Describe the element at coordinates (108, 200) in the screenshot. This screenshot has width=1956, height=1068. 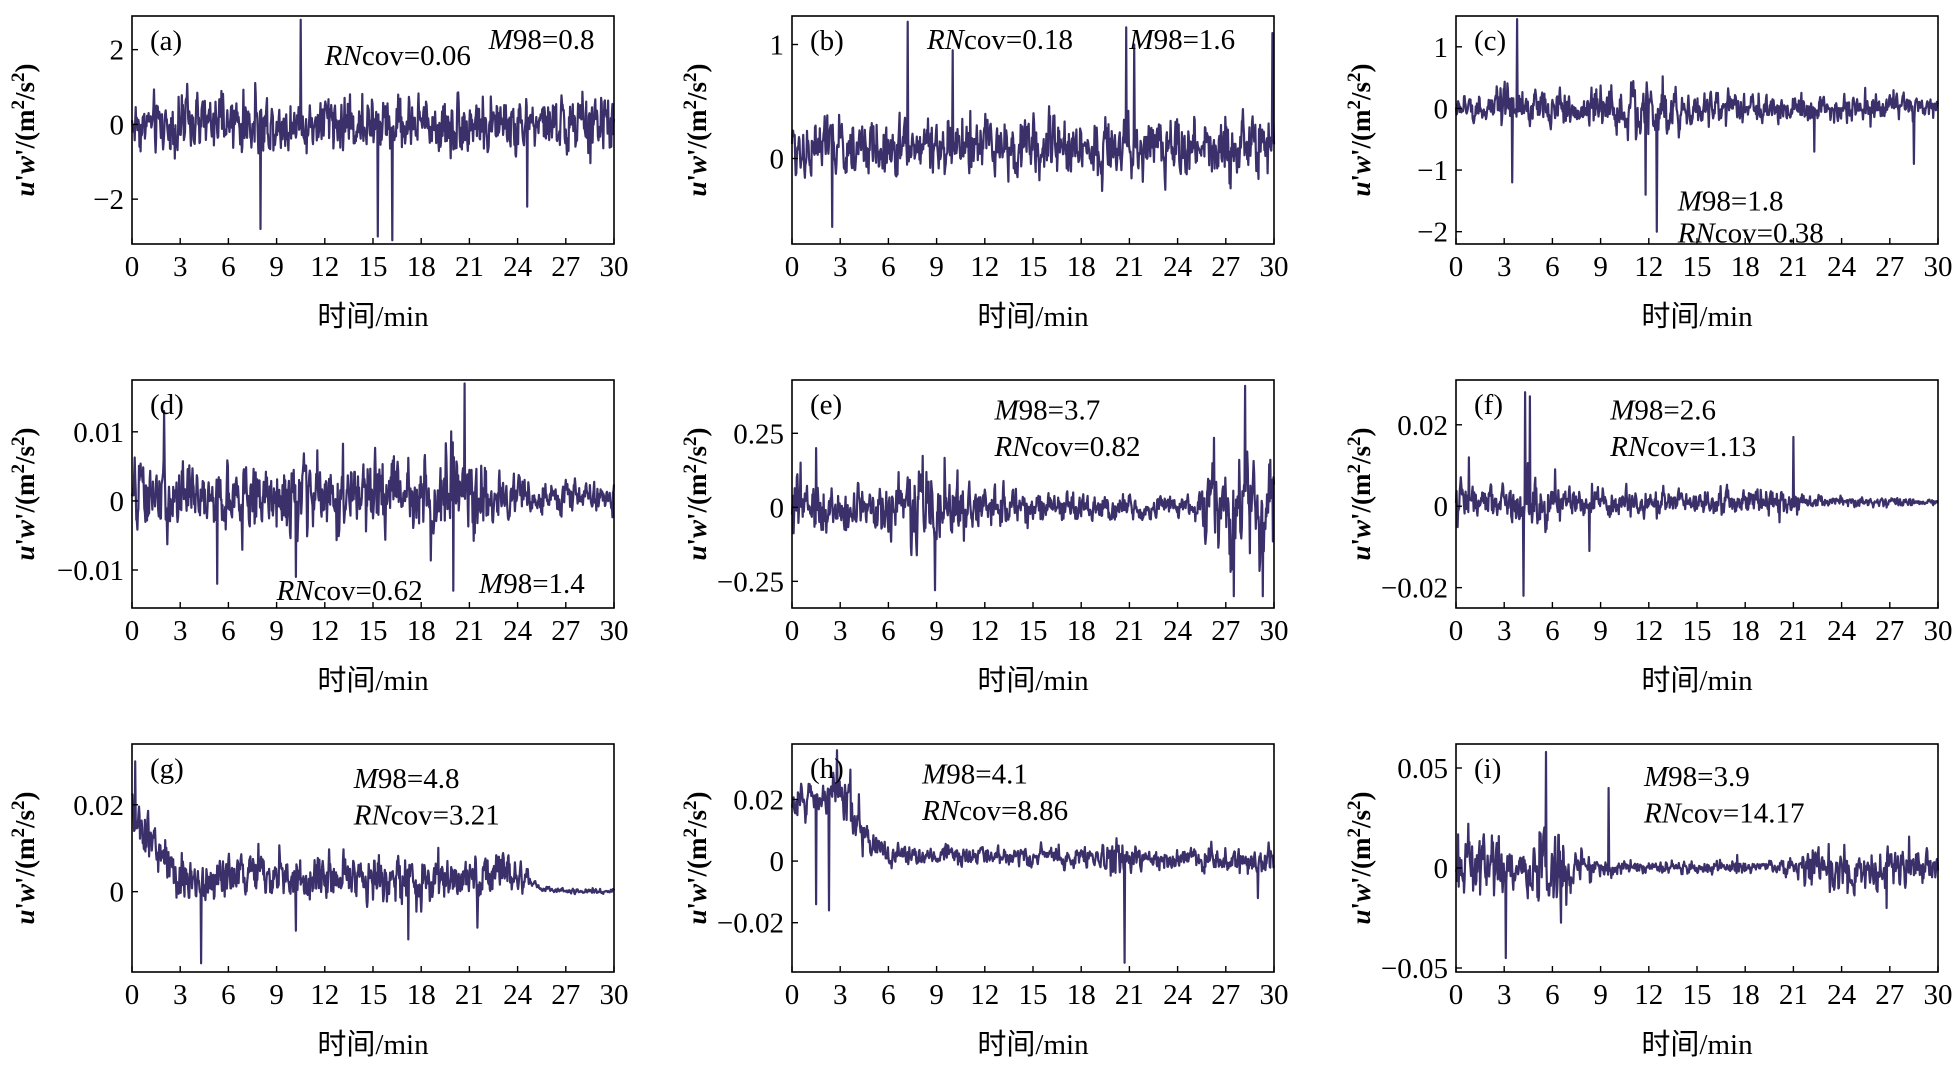
I see `y-tick-label: −2` at that location.